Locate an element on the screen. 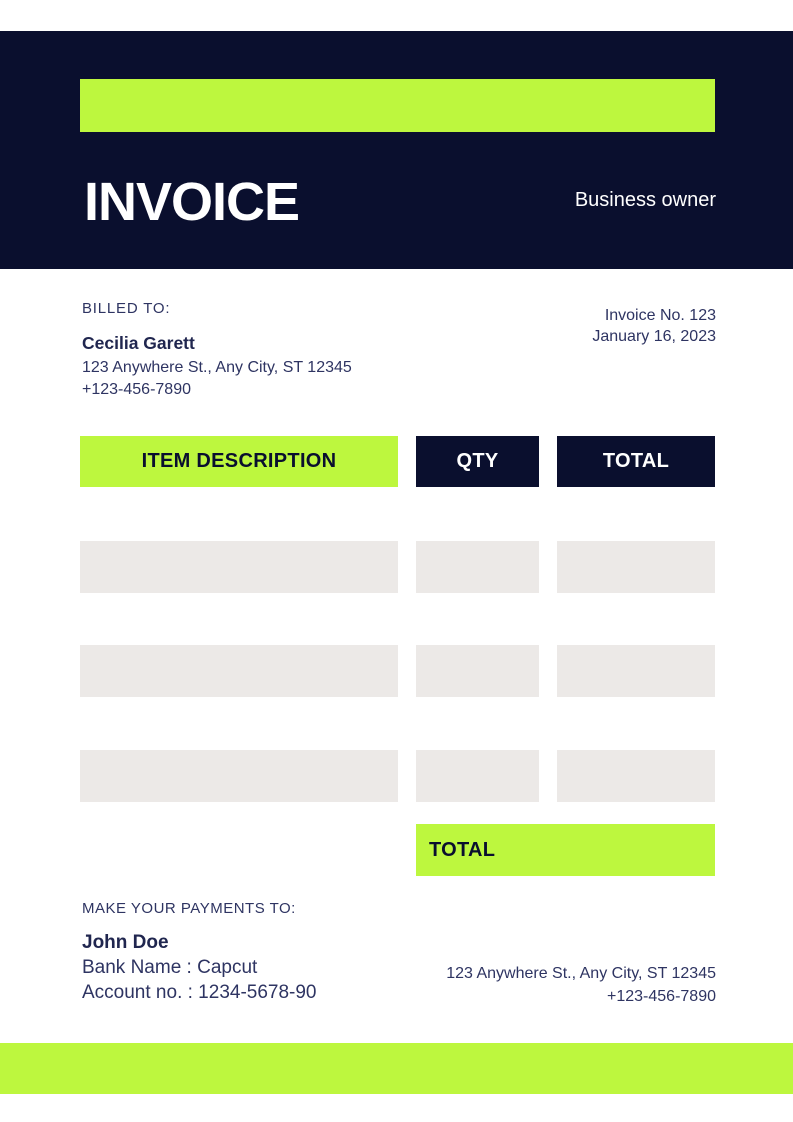  payee-name: John Doe is located at coordinates (125, 942).